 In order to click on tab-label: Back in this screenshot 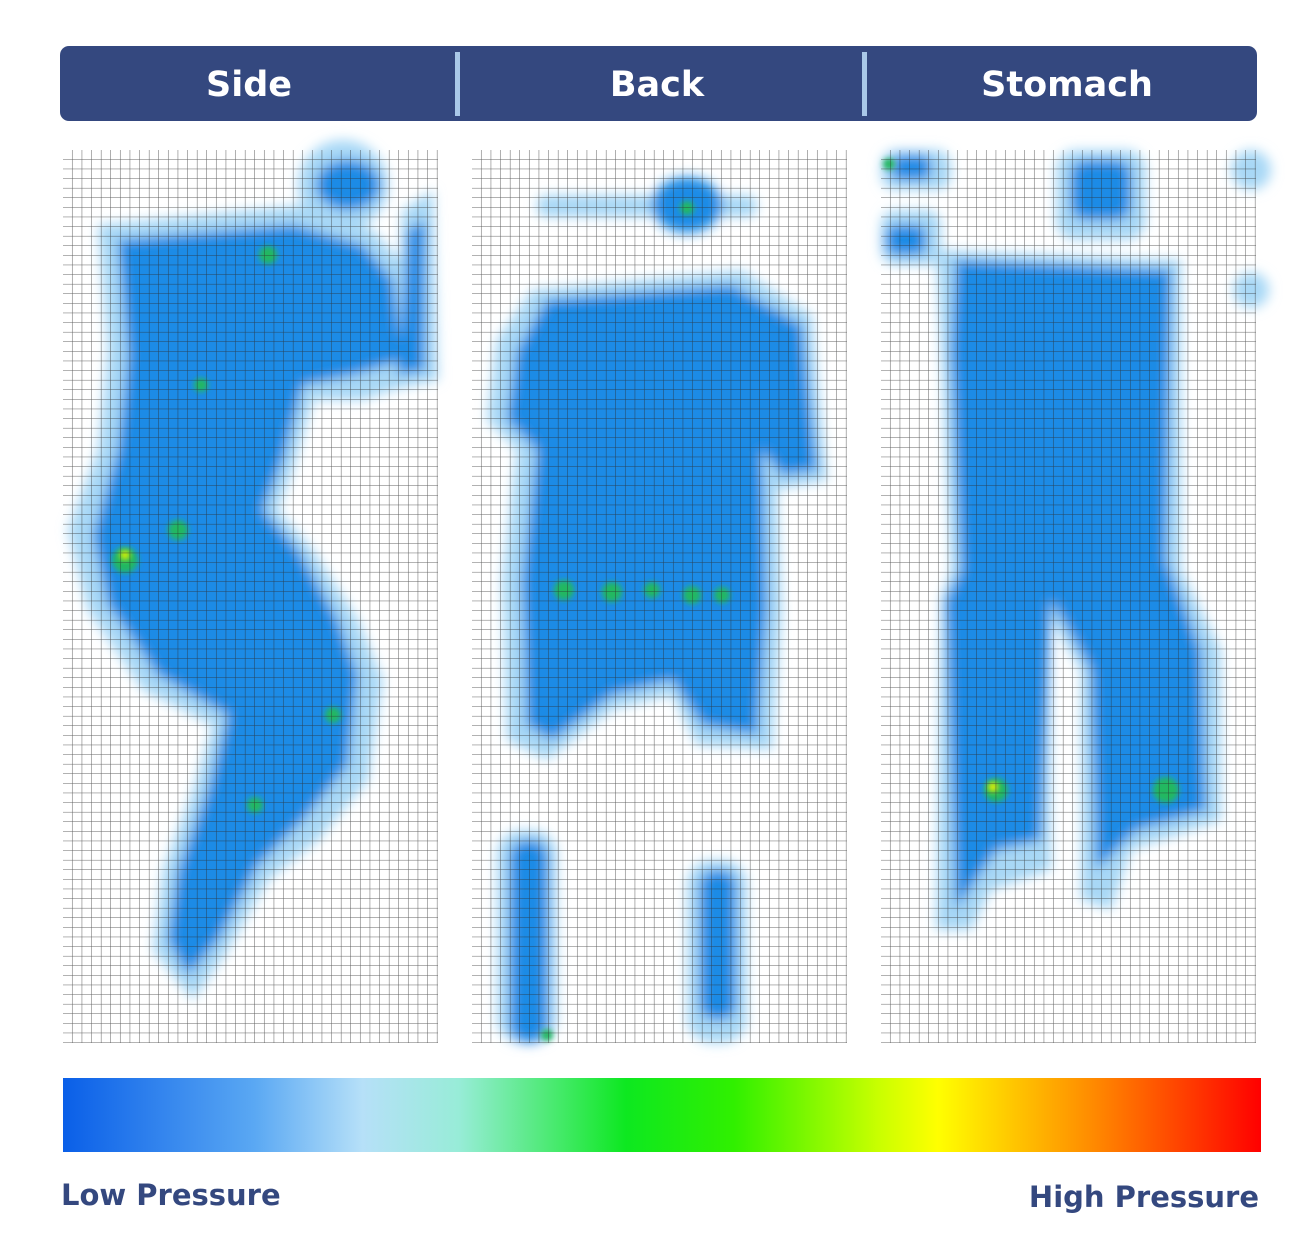, I will do `click(657, 85)`.